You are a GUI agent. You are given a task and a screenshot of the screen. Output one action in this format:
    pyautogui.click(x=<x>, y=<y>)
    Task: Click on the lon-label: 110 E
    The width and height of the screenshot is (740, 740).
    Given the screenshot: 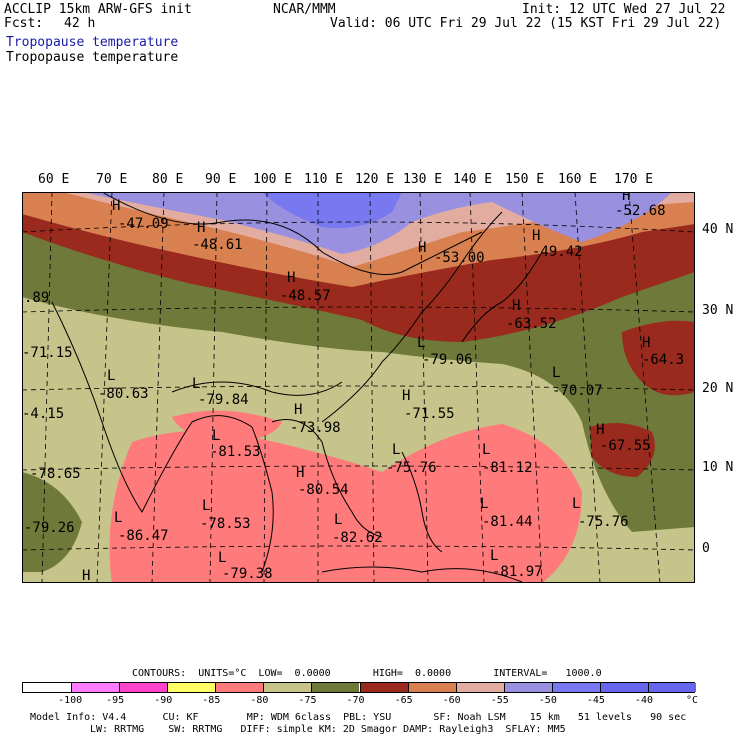 What is the action you would take?
    pyautogui.click(x=324, y=179)
    